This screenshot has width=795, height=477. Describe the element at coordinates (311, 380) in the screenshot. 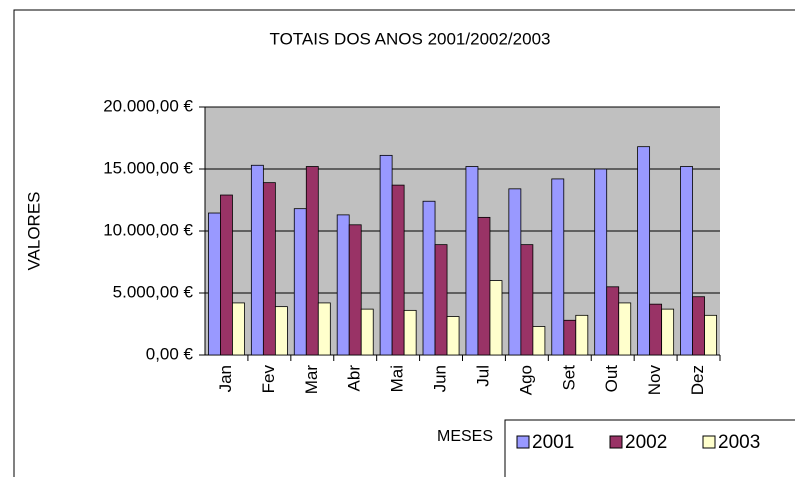

I see `x-tick-label: Mar` at that location.